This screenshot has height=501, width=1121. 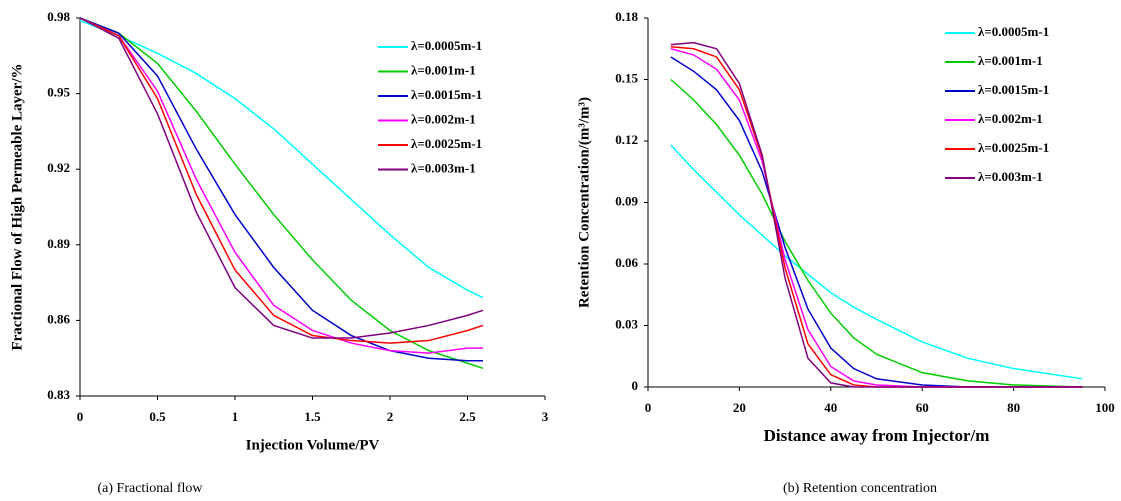 I want to click on y-tick-label: 0.09, so click(x=626, y=200).